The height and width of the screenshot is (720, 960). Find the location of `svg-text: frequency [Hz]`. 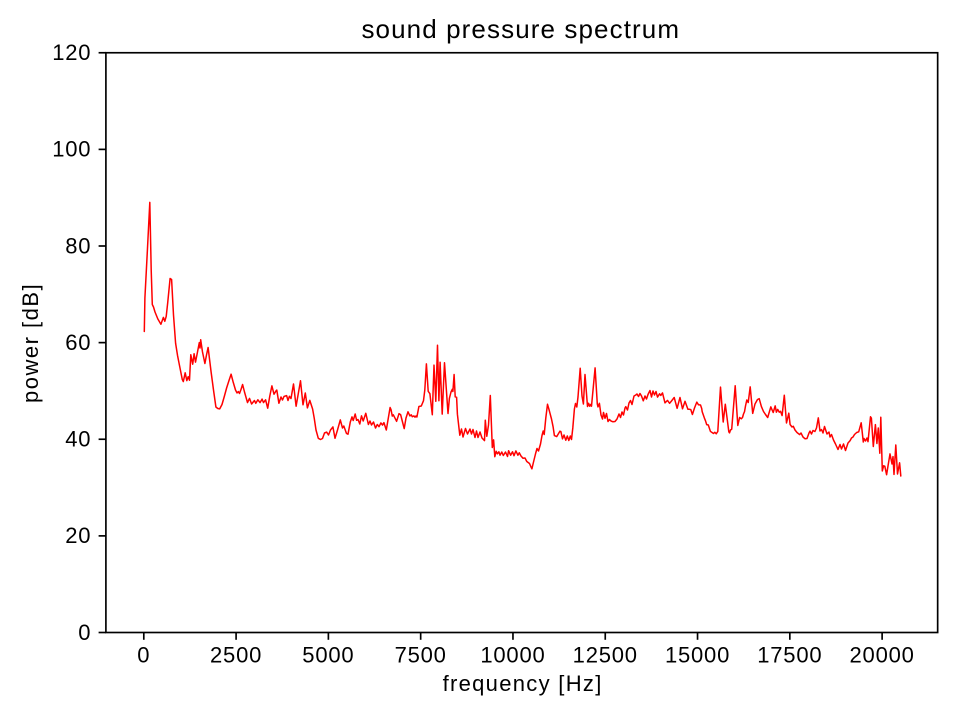

svg-text: frequency [Hz] is located at coordinates (523, 683).